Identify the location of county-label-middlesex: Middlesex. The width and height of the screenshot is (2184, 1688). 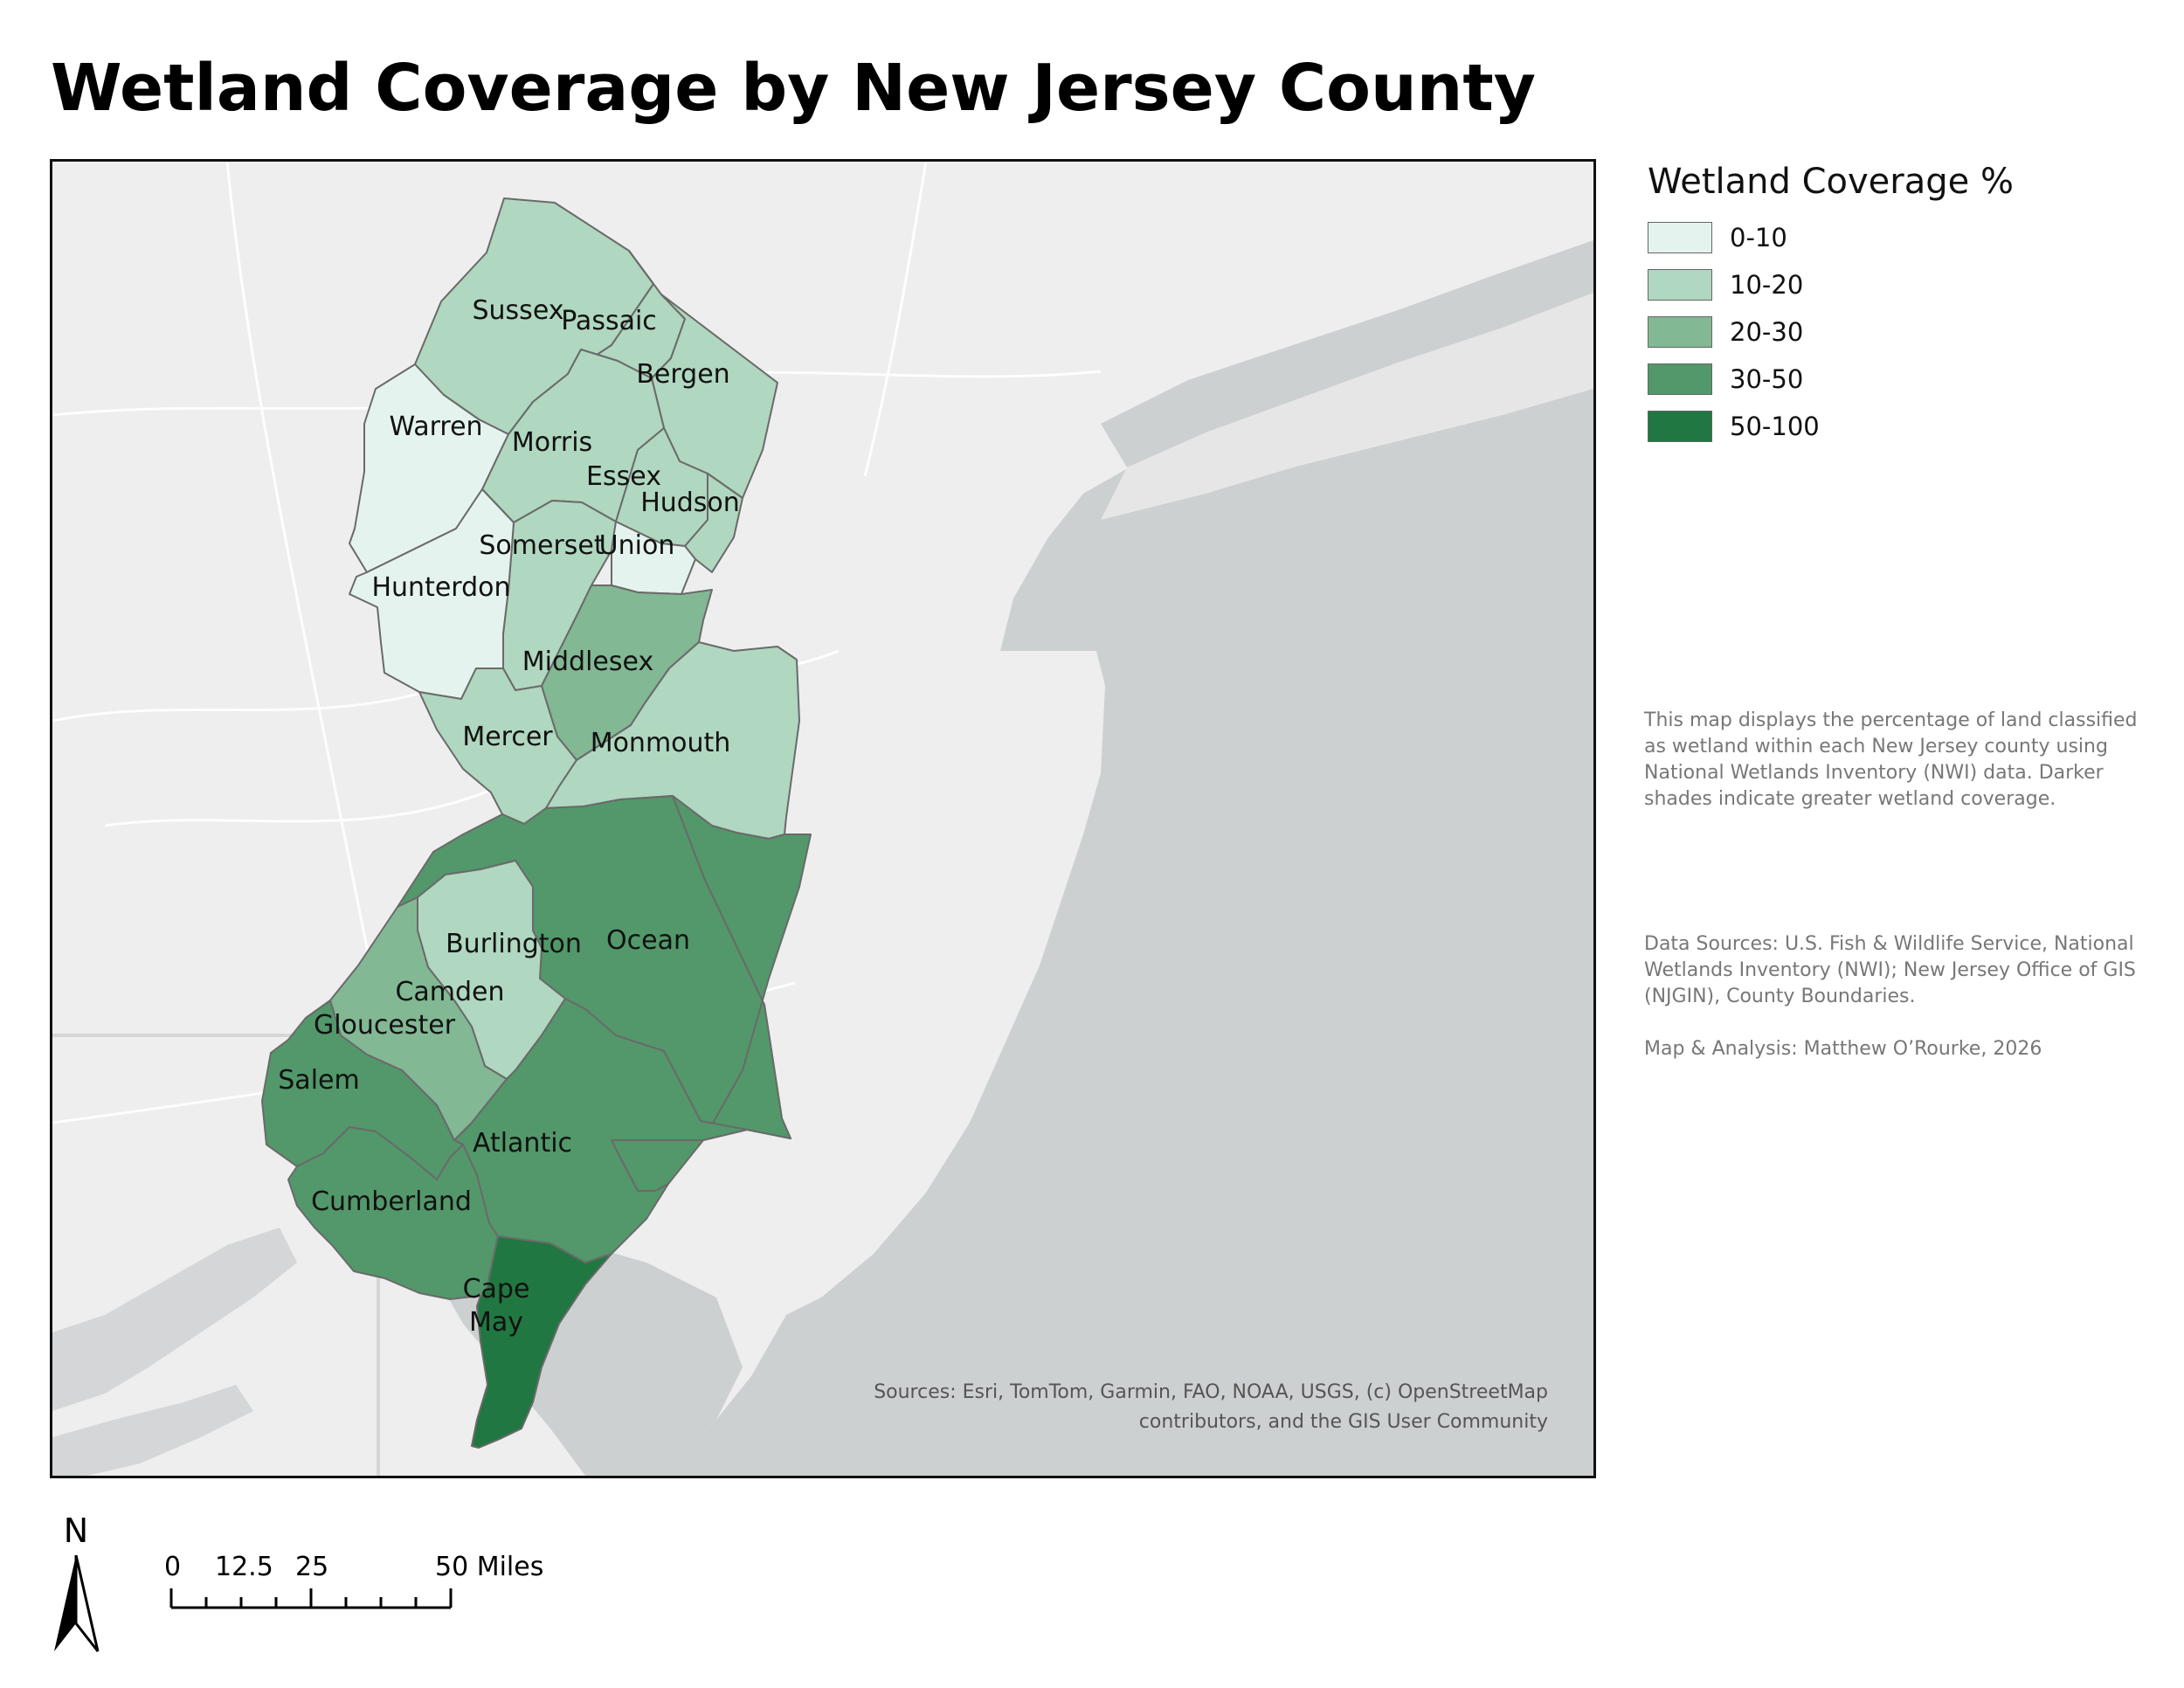
(587, 662).